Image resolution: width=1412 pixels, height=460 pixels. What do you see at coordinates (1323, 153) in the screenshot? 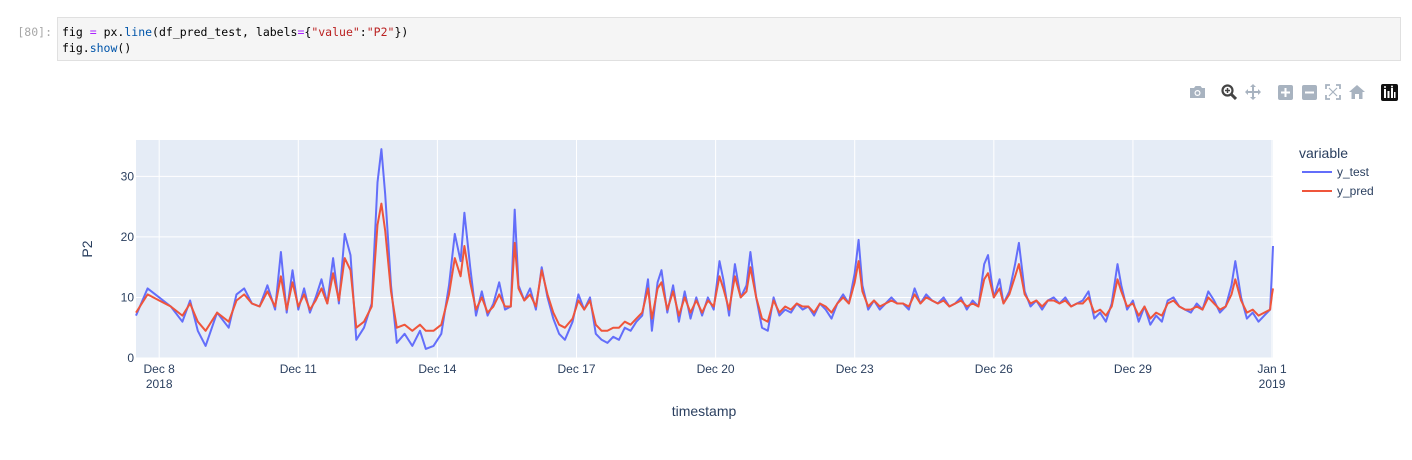
I see `legend-title: variable` at bounding box center [1323, 153].